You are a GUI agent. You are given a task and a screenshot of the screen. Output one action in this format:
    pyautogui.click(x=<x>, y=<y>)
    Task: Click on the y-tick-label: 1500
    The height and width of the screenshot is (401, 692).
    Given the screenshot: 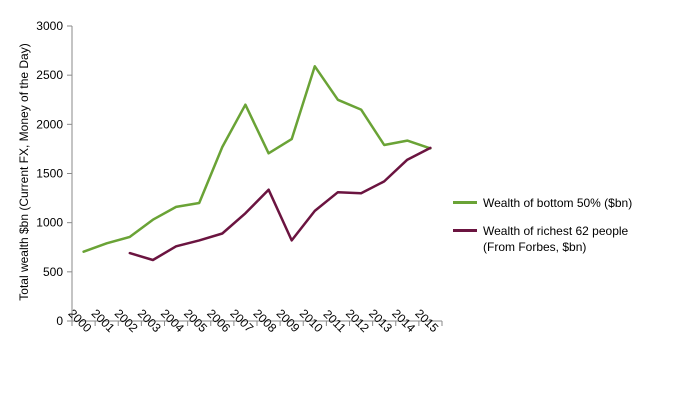 What is the action you would take?
    pyautogui.click(x=49, y=174)
    